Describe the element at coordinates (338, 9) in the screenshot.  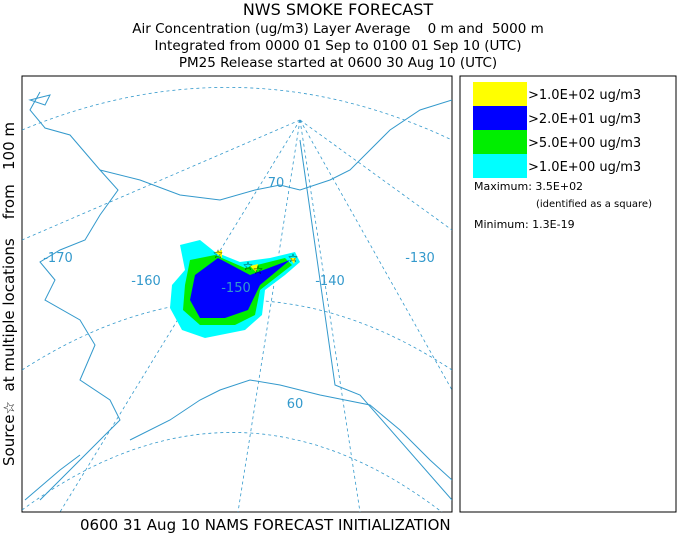
I see `title: NWS SMOKE FORECAST` at that location.